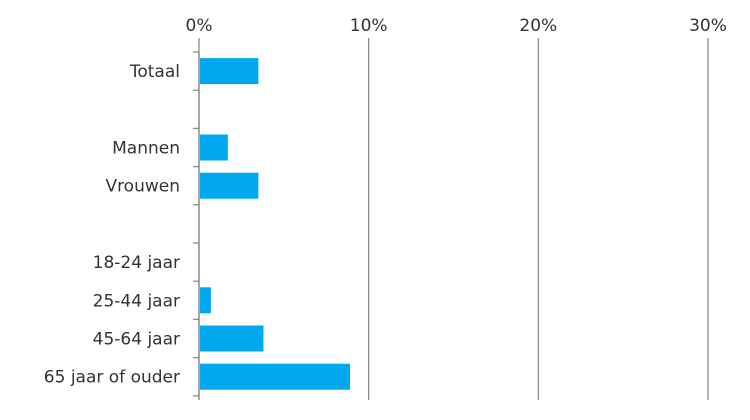 The width and height of the screenshot is (750, 420). What do you see at coordinates (136, 340) in the screenshot?
I see `category-label: 45-64 jaar` at bounding box center [136, 340].